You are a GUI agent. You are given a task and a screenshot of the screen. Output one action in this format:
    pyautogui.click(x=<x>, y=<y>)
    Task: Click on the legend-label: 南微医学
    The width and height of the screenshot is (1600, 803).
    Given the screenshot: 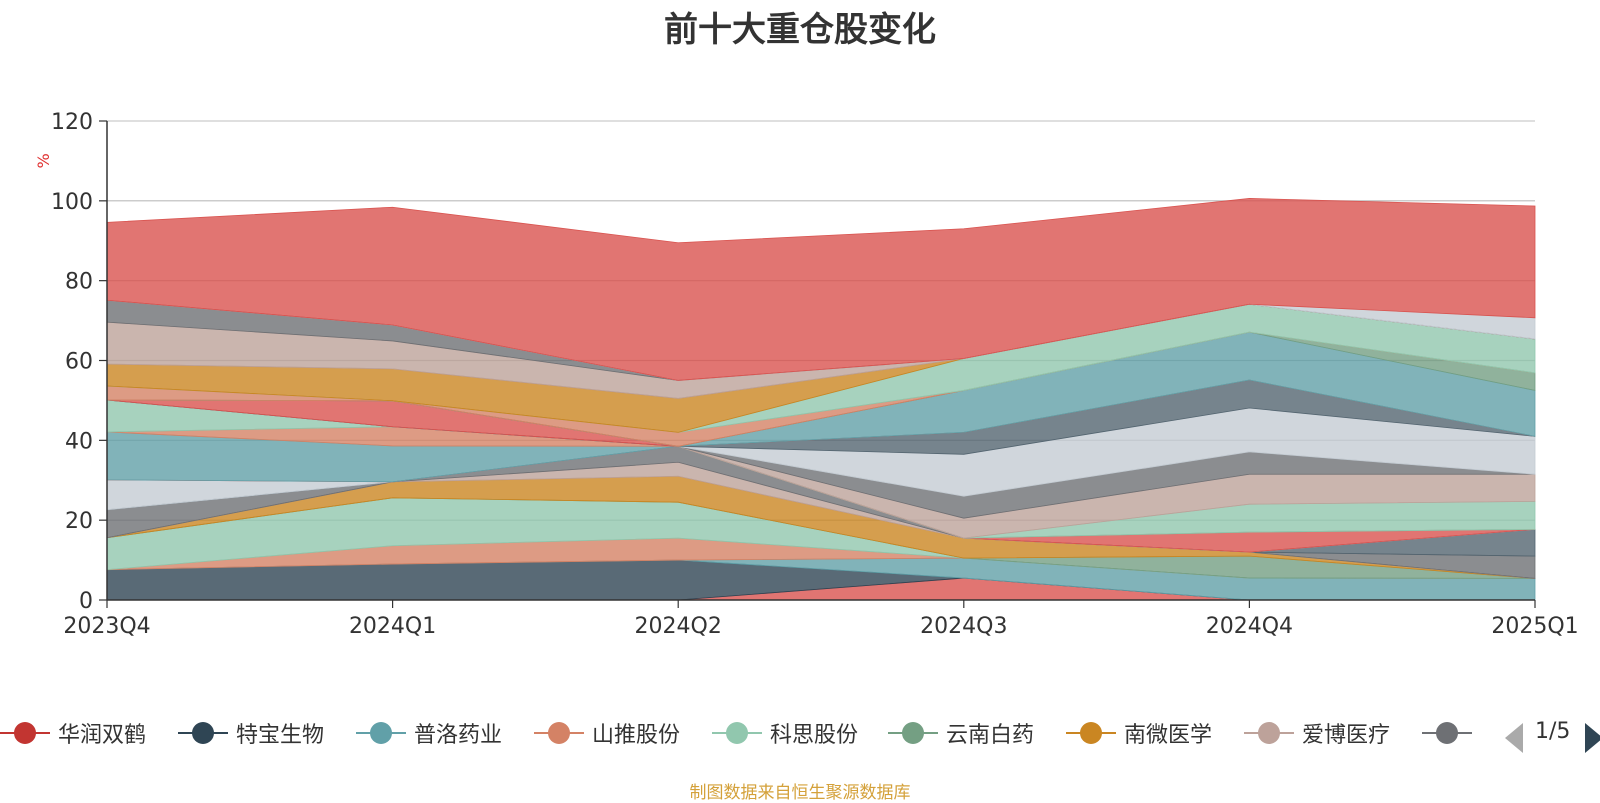 What is the action you would take?
    pyautogui.click(x=1168, y=735)
    